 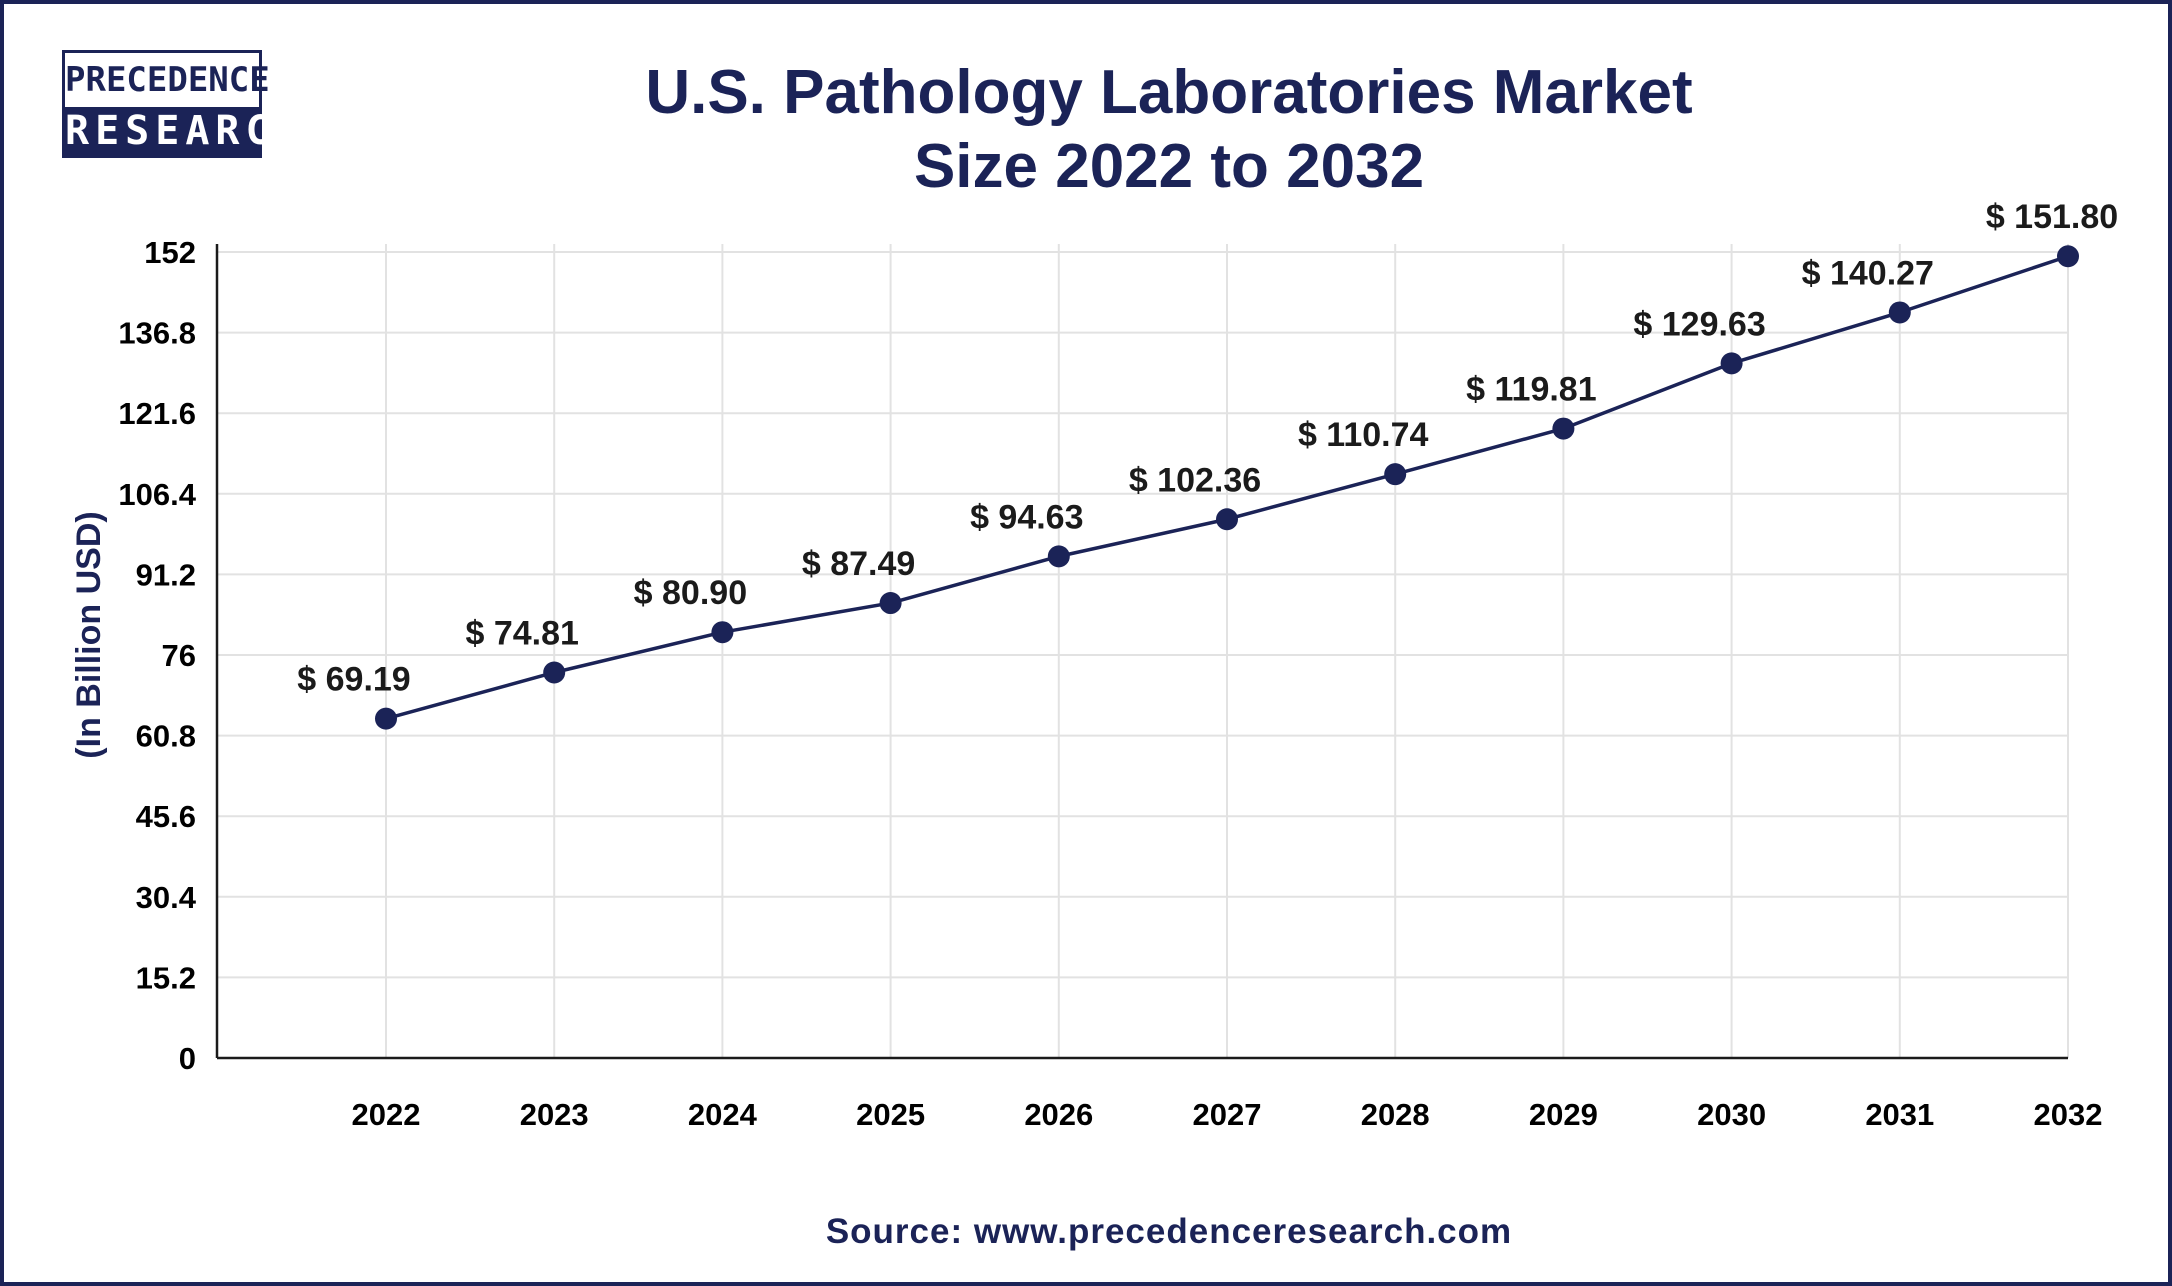 I want to click on y-tick-label: 0, so click(x=187, y=1058).